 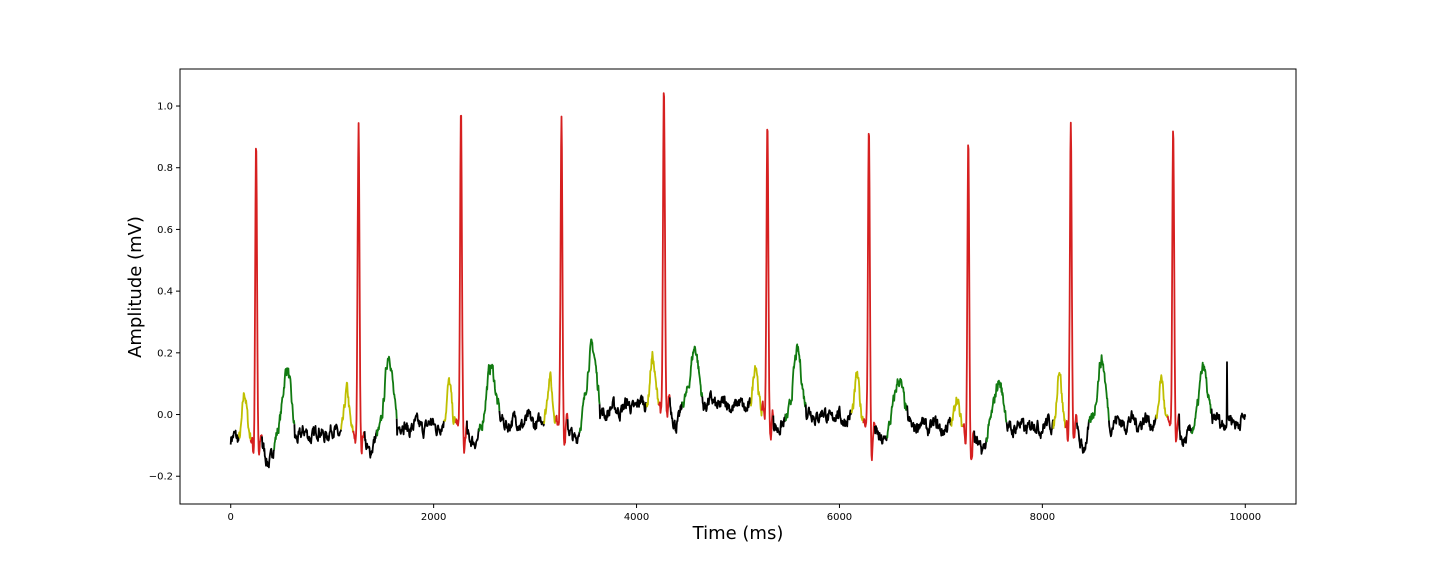 What do you see at coordinates (1245, 517) in the screenshot?
I see `x-tick-label: 10000` at bounding box center [1245, 517].